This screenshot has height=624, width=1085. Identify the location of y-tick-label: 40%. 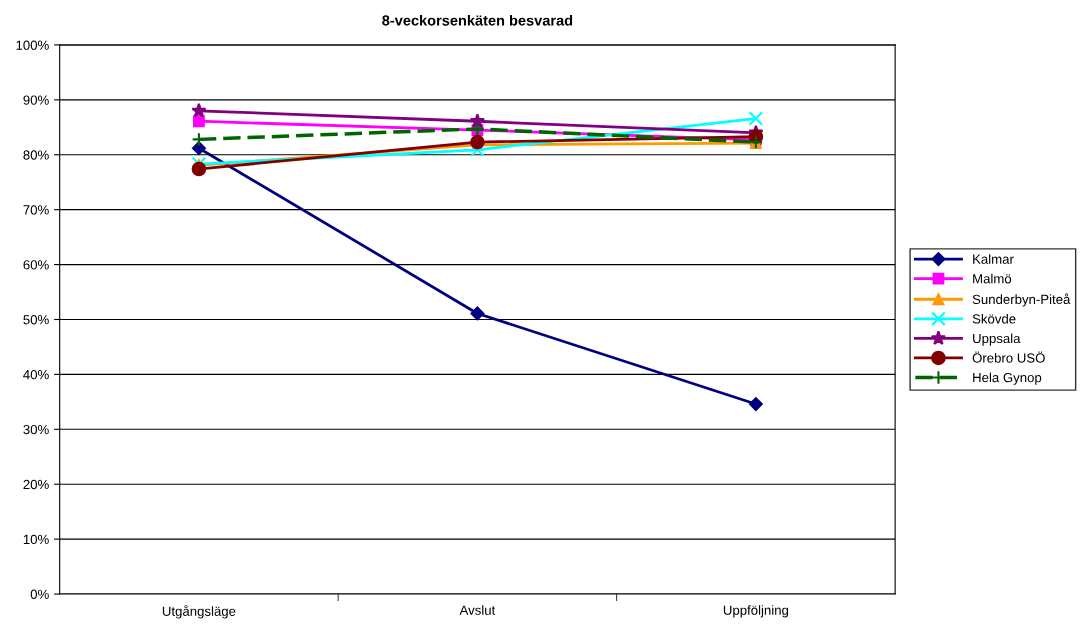
(36, 374).